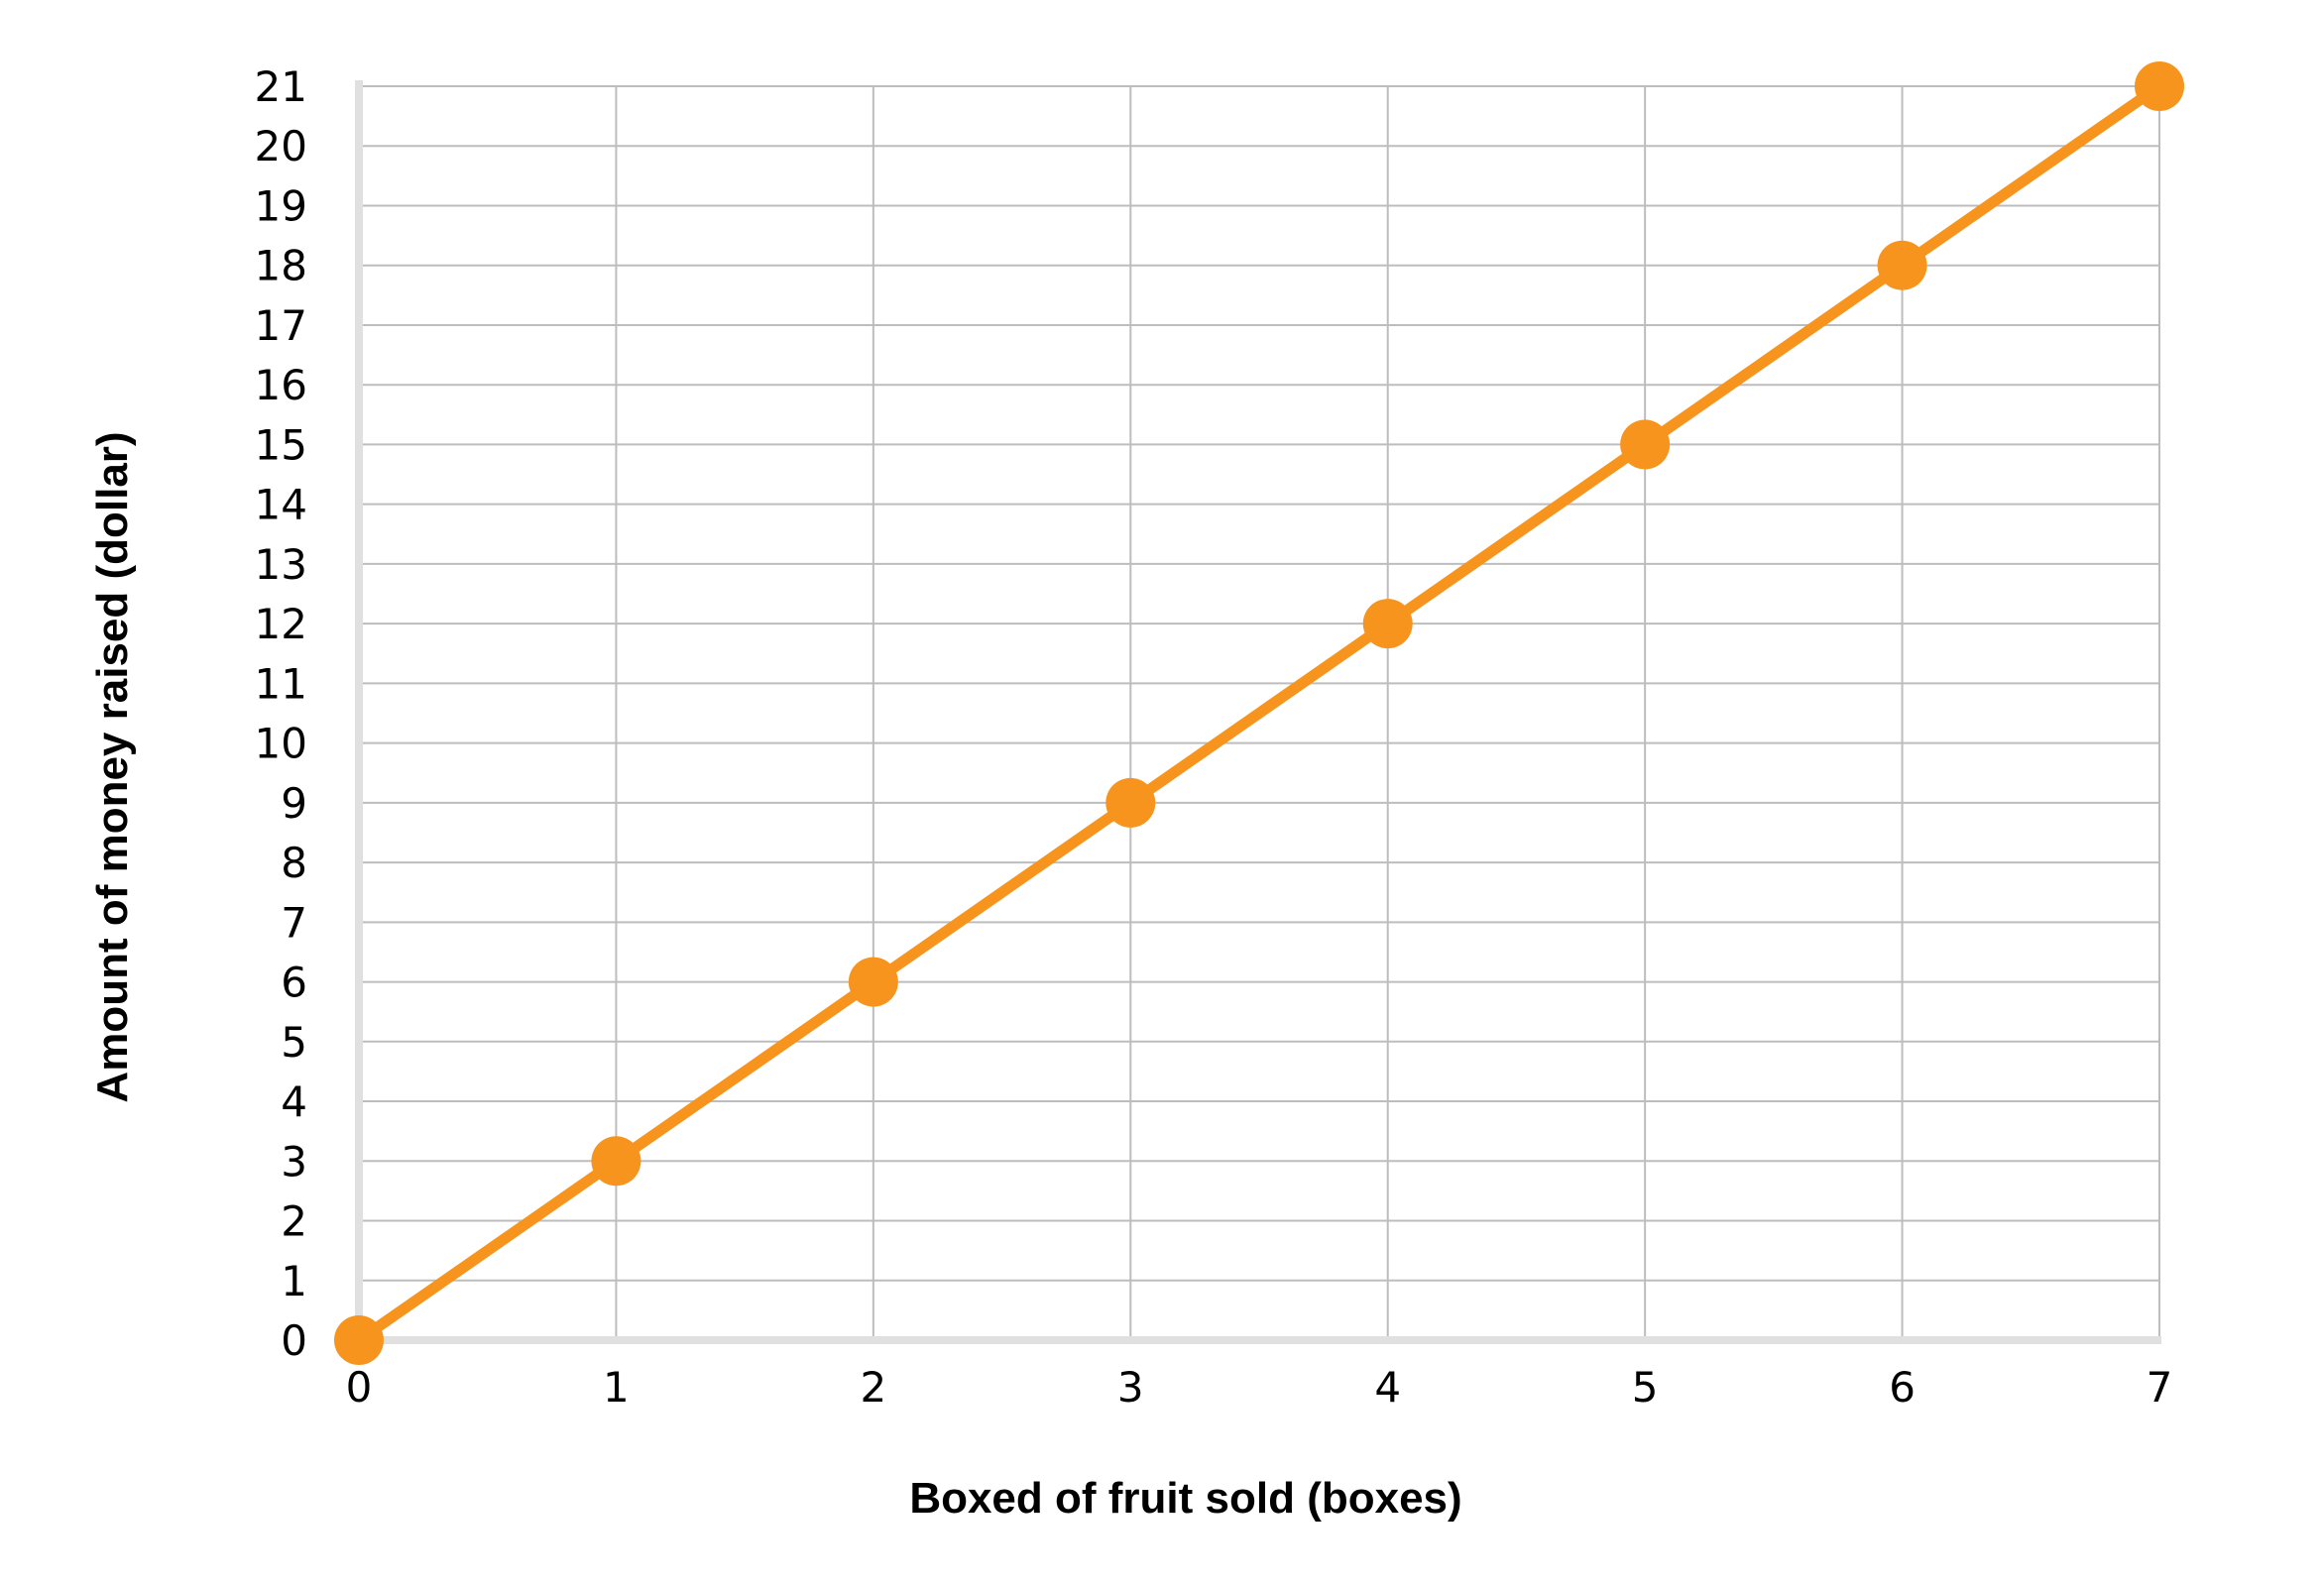 This screenshot has width=2324, height=1586. Describe the element at coordinates (294, 1161) in the screenshot. I see `y-tick-label: 3` at that location.